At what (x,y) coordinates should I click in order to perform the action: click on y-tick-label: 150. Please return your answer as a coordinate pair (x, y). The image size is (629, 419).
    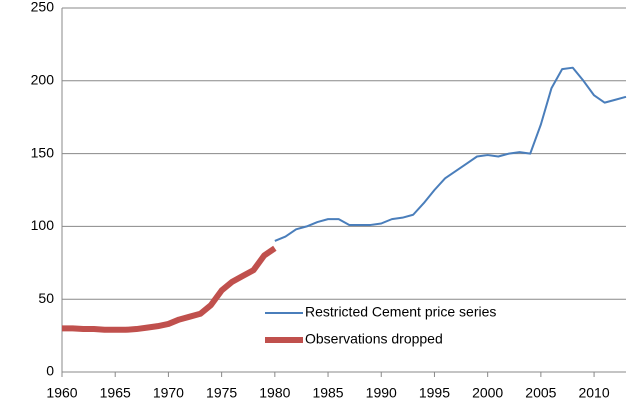
    Looking at the image, I should click on (43, 152).